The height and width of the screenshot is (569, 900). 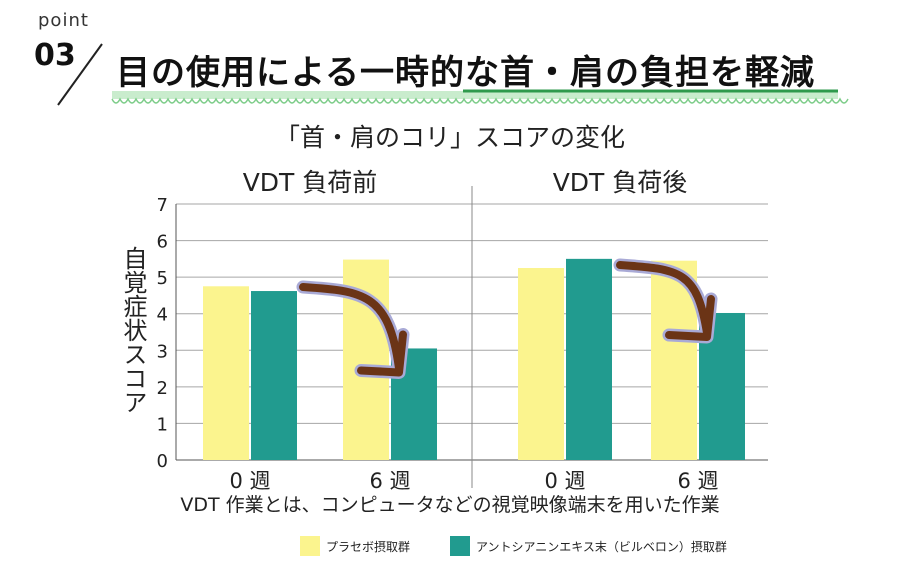 I want to click on panel-title-before: VDT 負荷前, so click(x=310, y=182).